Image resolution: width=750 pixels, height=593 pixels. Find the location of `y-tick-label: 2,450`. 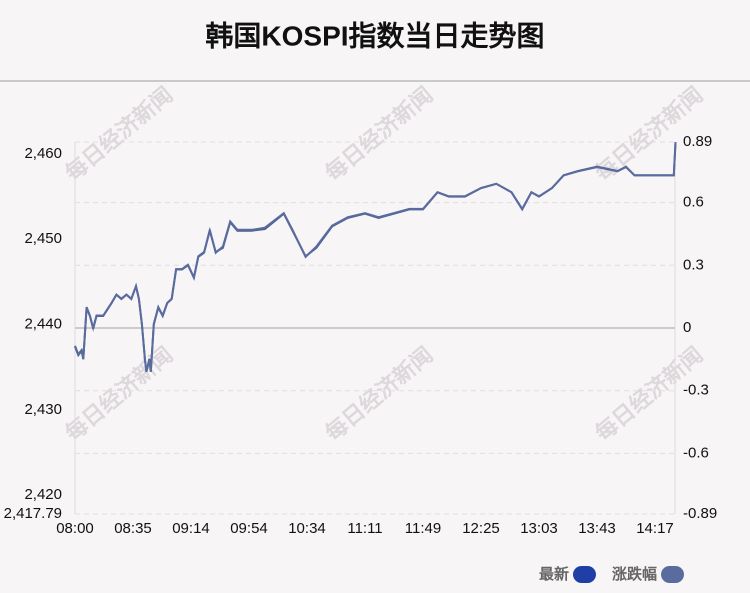

y-tick-label: 2,450 is located at coordinates (43, 238).